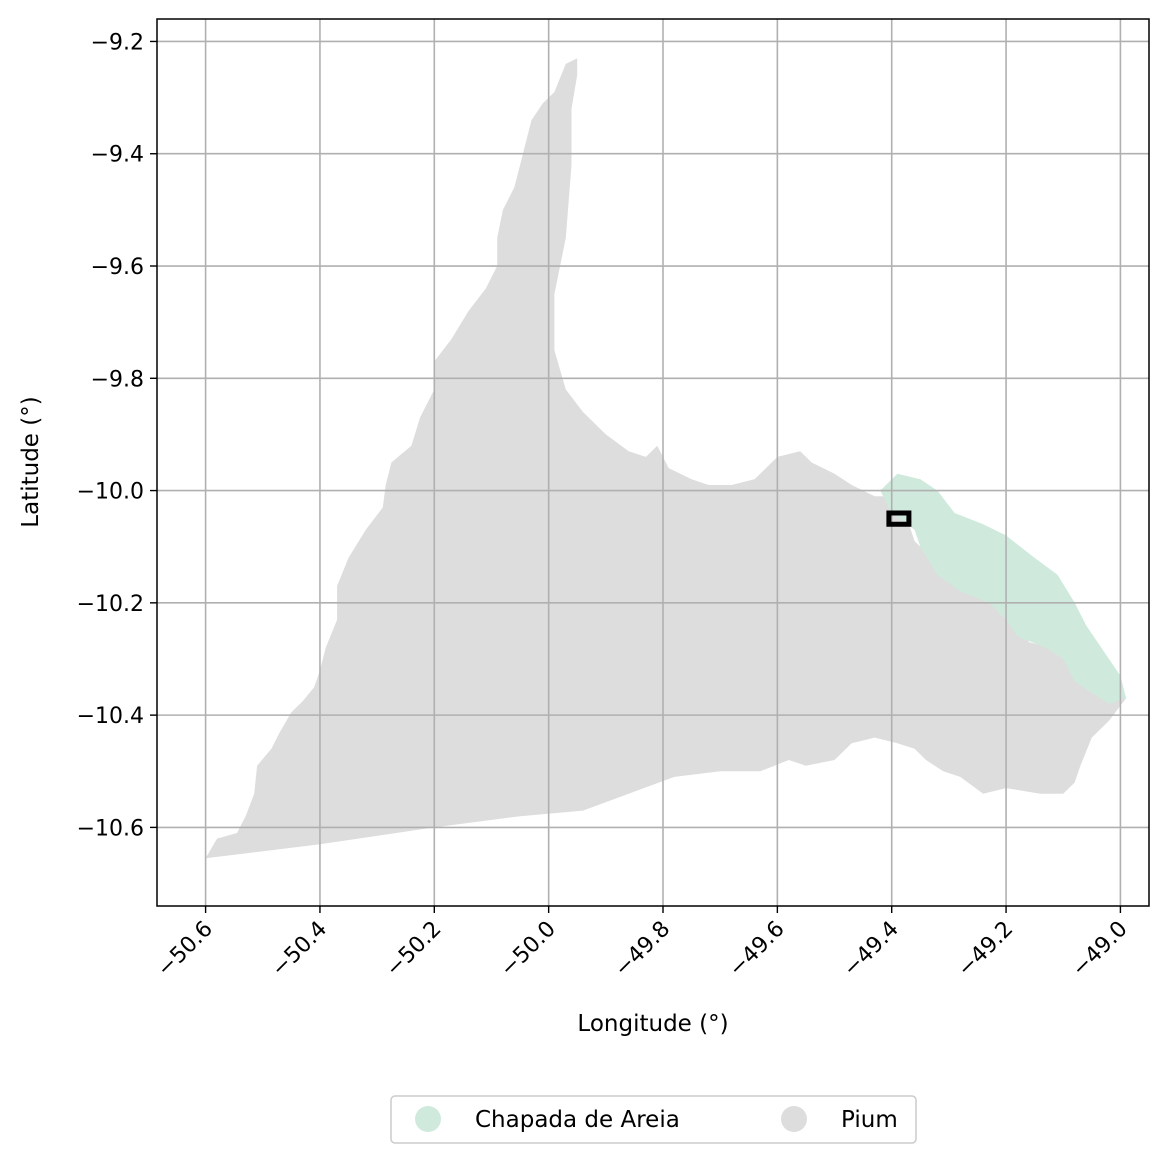 The width and height of the screenshot is (1169, 1163). What do you see at coordinates (117, 435) in the screenshot?
I see `y-axis-ticks: −9.2 −9.4 −9.6 −9.8 −10.0 −10.2 −10.4 −10.6` at bounding box center [117, 435].